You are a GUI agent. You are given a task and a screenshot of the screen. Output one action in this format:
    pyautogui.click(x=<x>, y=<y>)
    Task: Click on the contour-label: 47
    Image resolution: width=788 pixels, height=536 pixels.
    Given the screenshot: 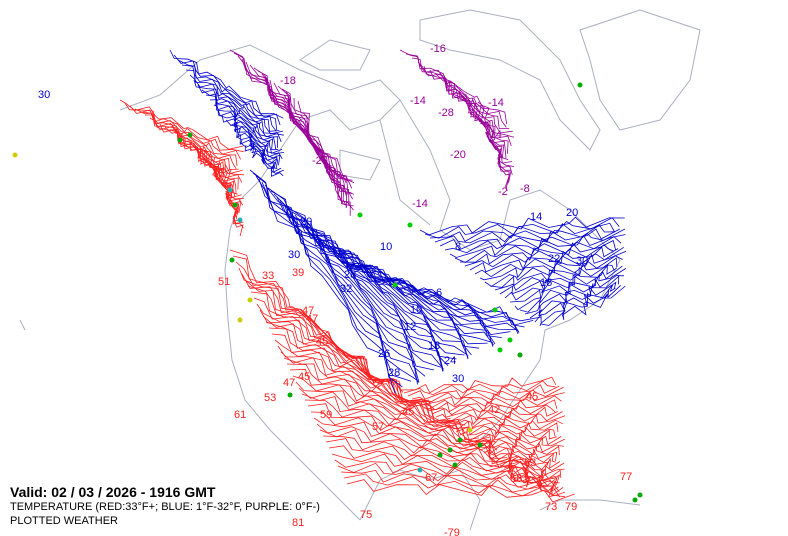 What is the action you would take?
    pyautogui.click(x=312, y=319)
    